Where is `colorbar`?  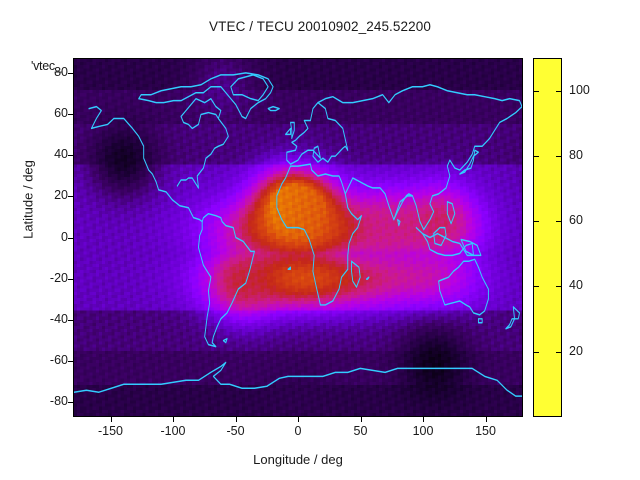
colorbar is located at coordinates (547, 237).